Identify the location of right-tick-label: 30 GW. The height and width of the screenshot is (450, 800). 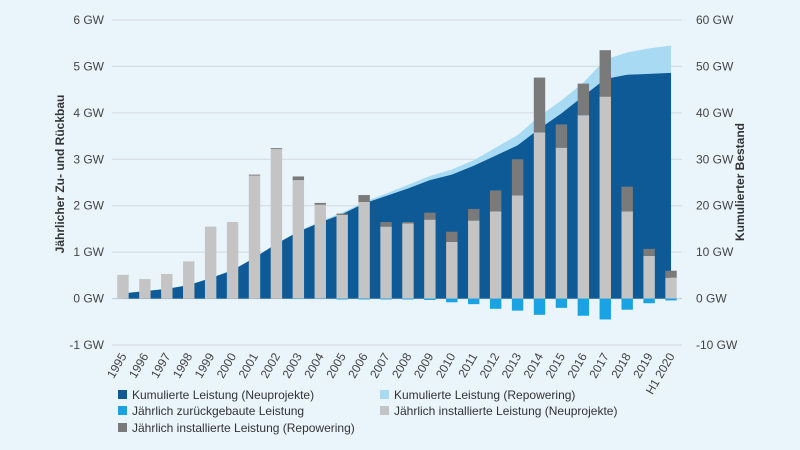
(715, 159).